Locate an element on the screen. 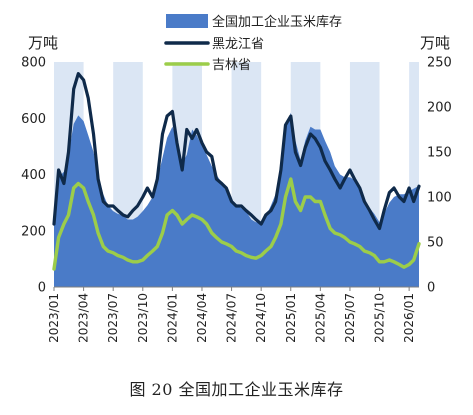 The image size is (473, 415). y-left-unit-label: 万吨 is located at coordinates (43, 43).